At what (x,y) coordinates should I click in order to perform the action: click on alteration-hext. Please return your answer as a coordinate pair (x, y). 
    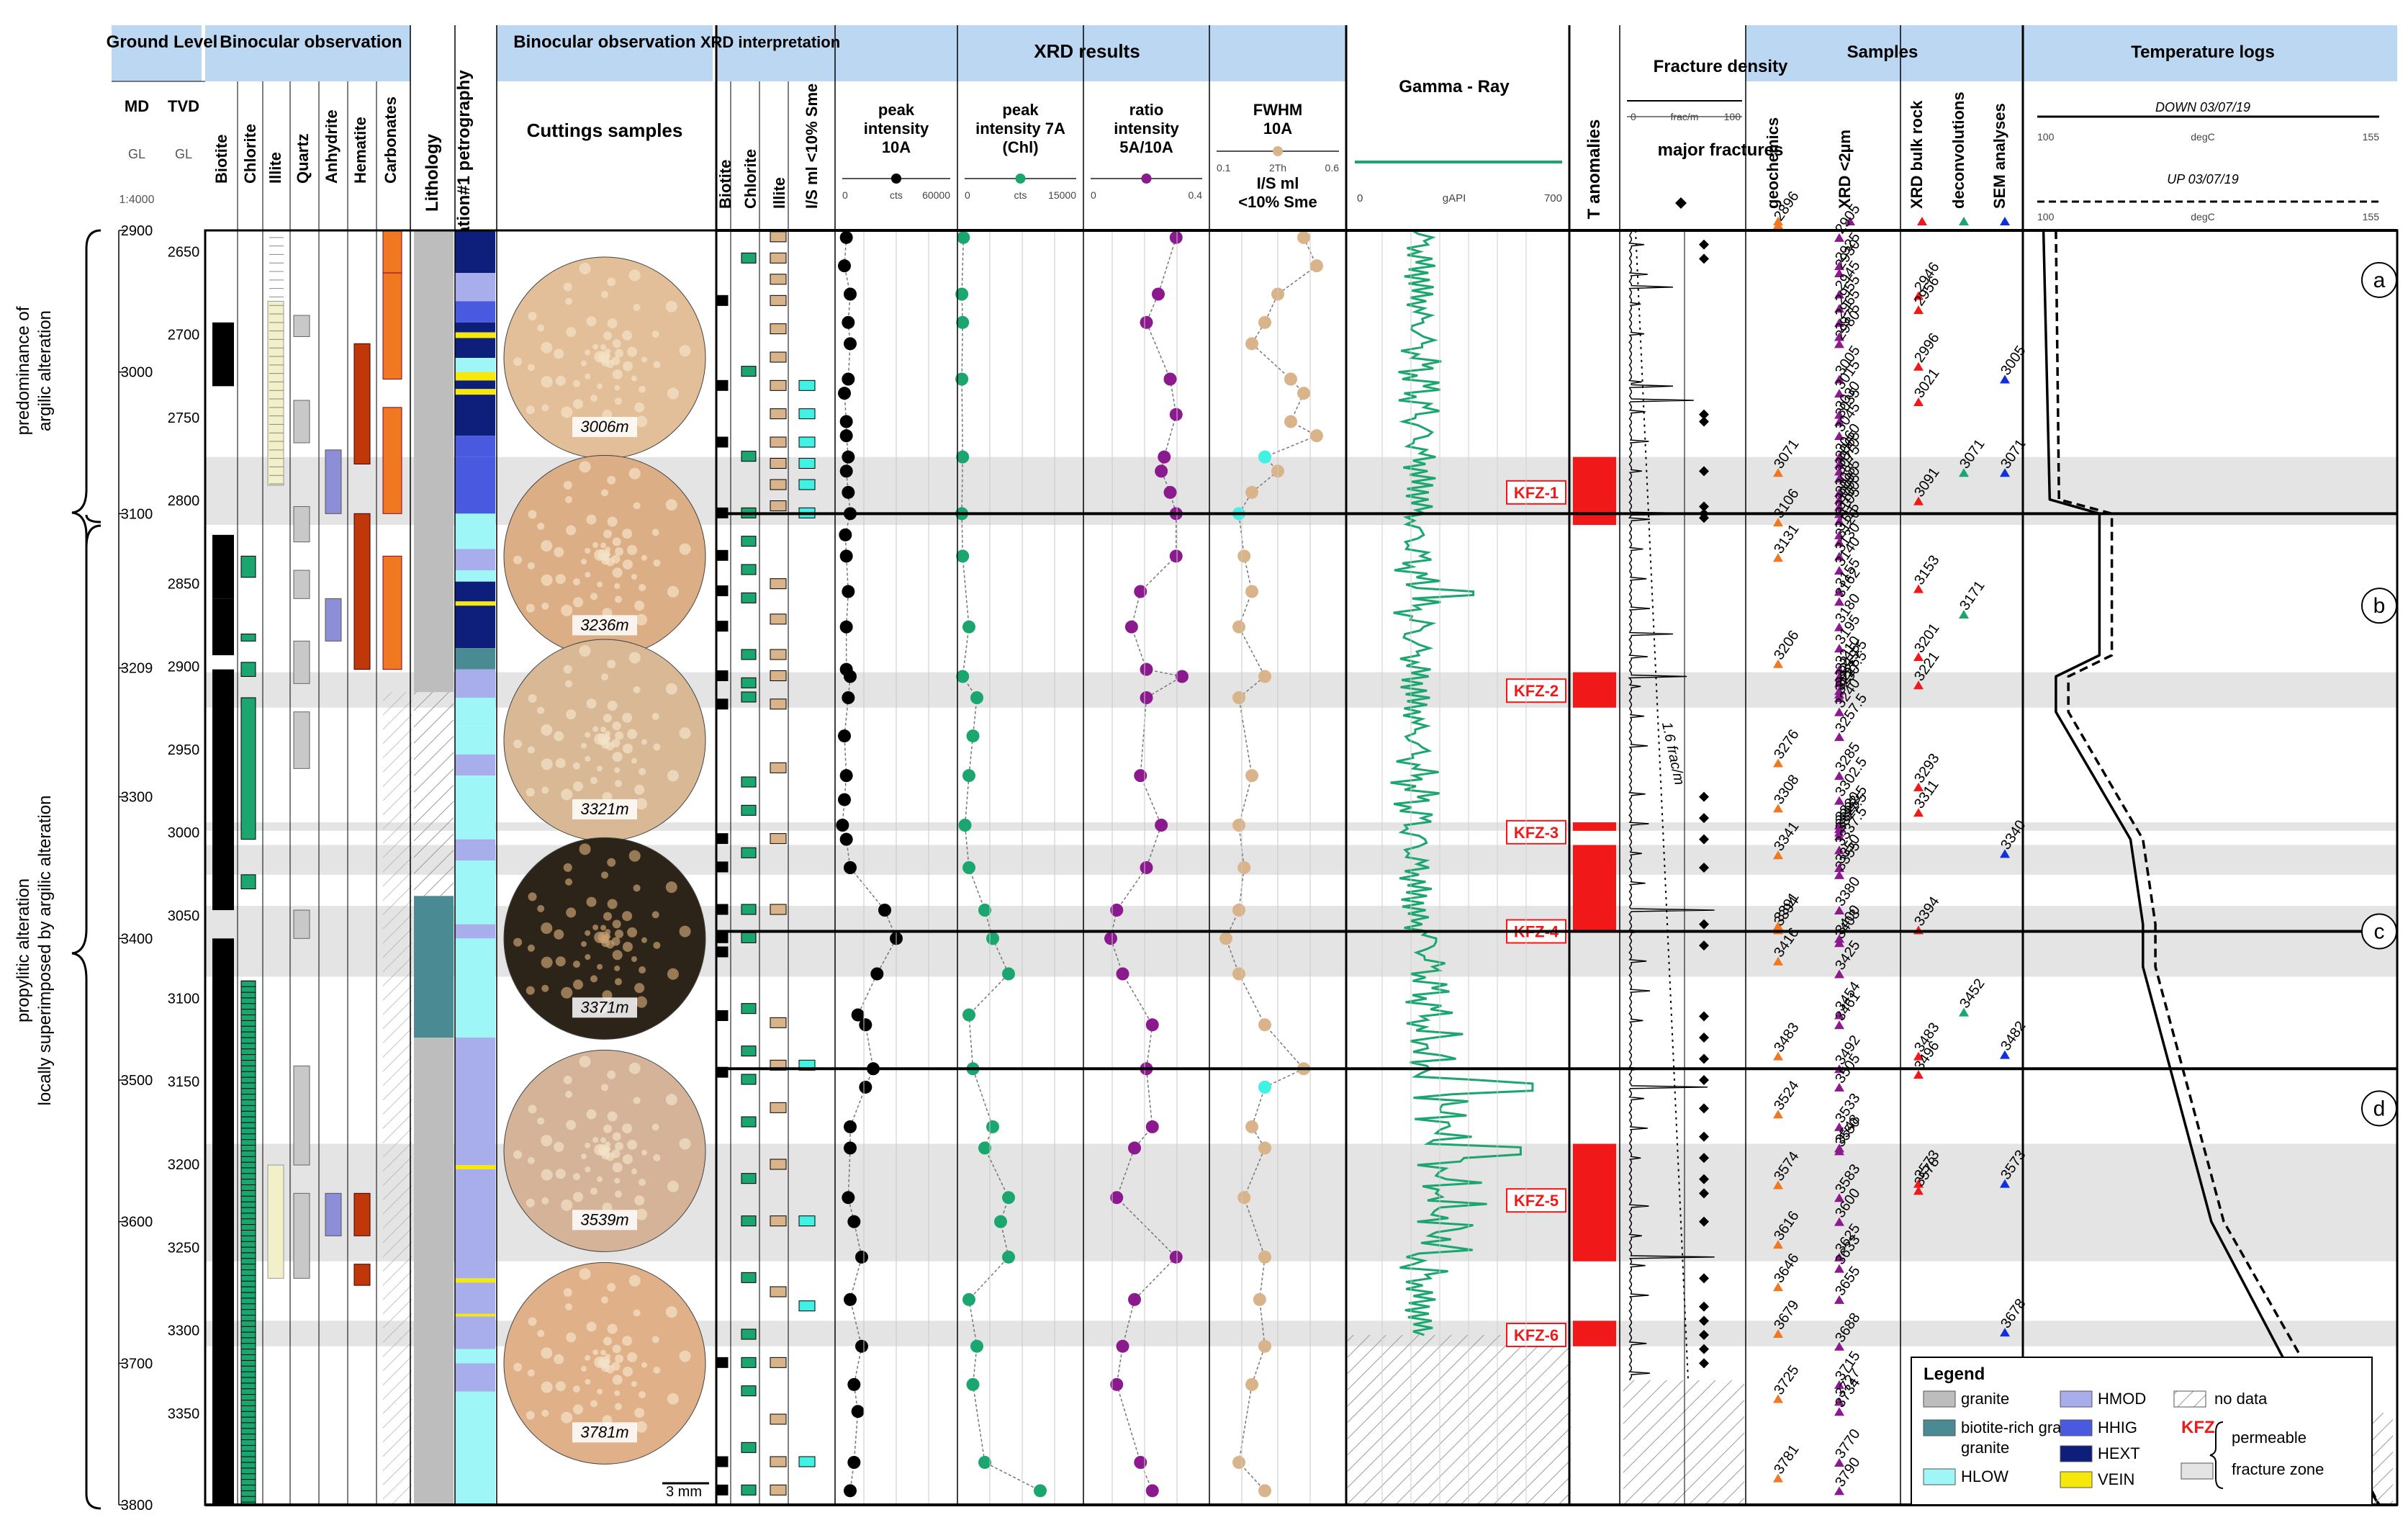
    Looking at the image, I should click on (475, 327).